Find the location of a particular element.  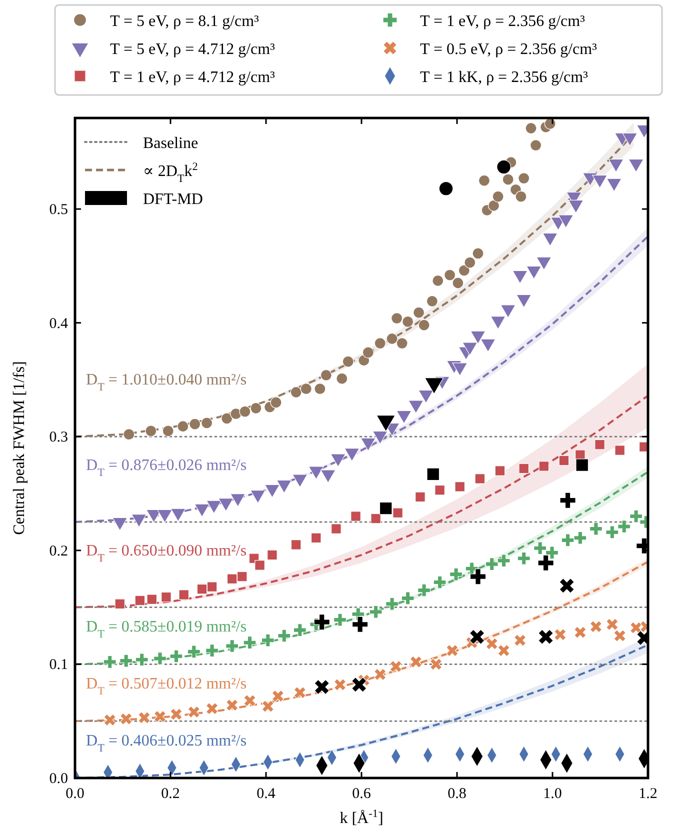

annotation: D$_{T}$ = 0.406±0.025 mm²/s is located at coordinates (166, 743).